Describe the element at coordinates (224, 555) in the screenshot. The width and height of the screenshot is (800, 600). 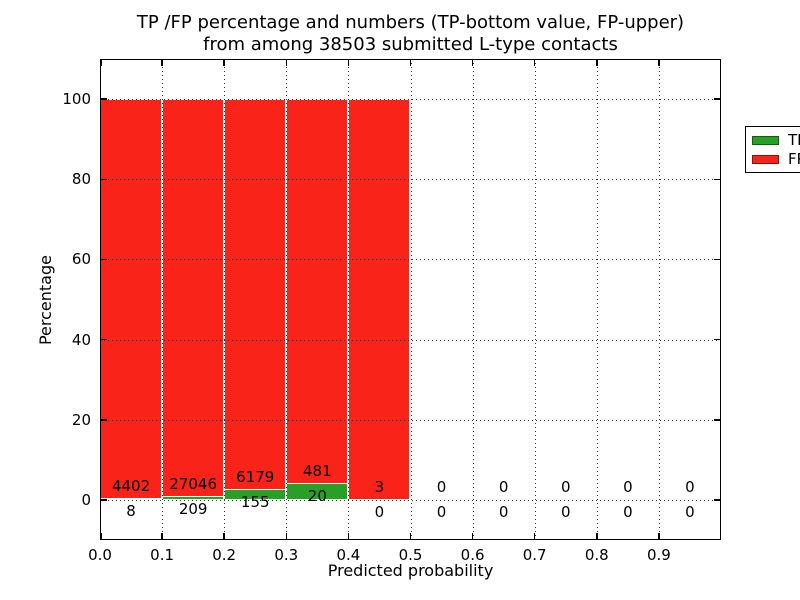
I see `x-tick-label: 0.2` at that location.